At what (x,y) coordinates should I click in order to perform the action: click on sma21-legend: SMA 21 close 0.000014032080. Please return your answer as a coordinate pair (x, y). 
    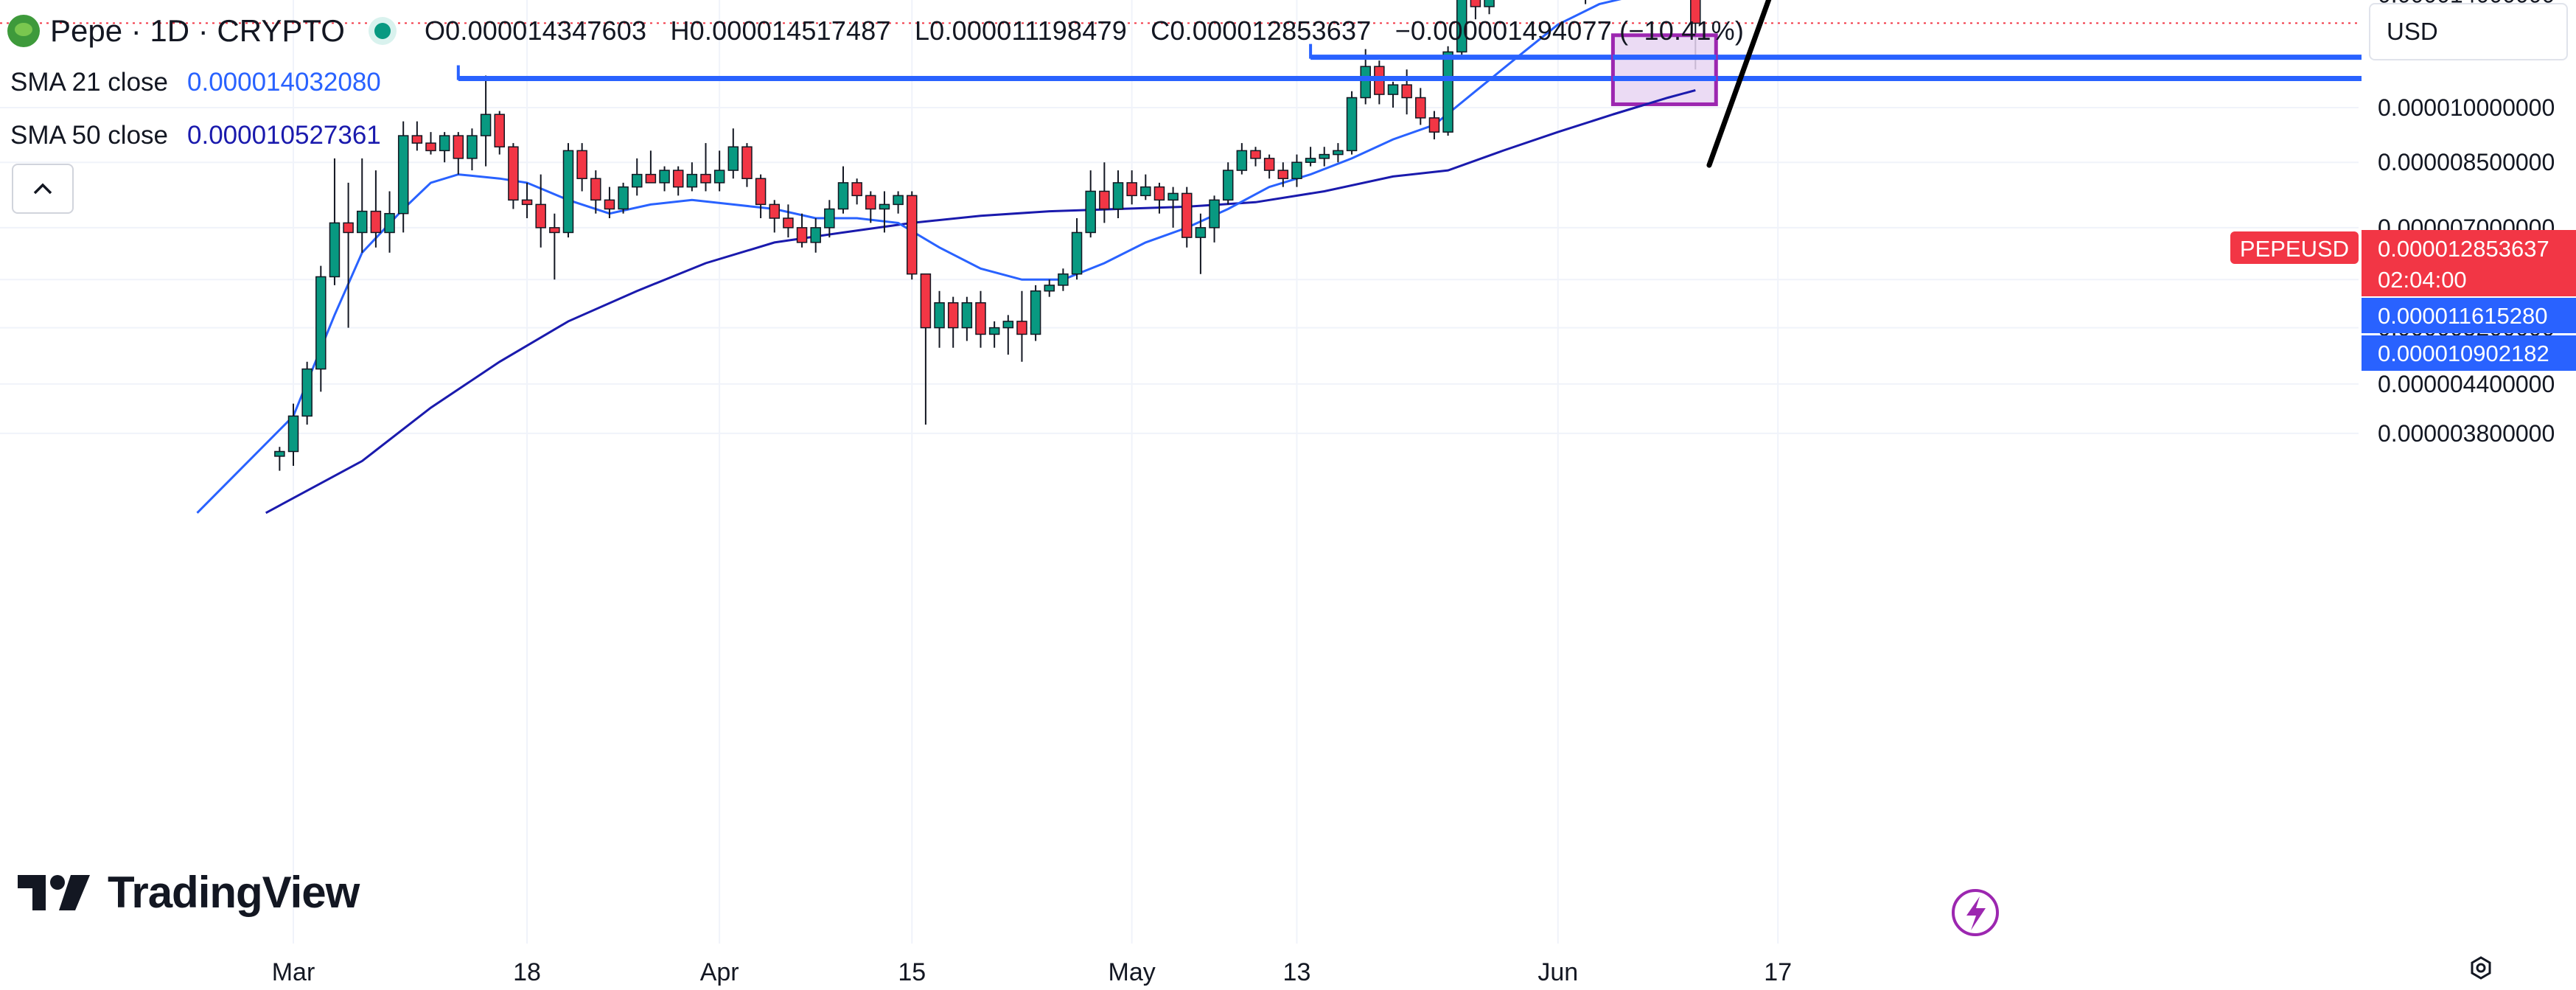
    Looking at the image, I should click on (195, 82).